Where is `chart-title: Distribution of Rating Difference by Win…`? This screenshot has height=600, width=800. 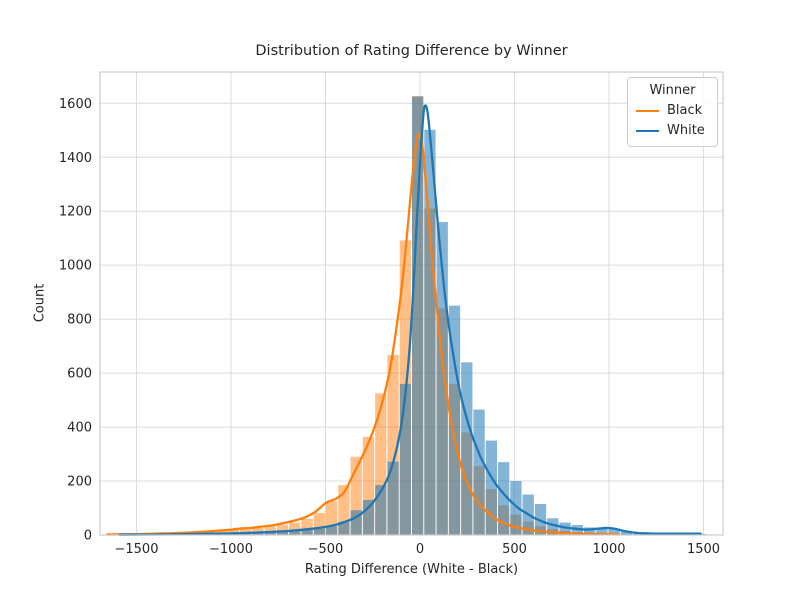 chart-title: Distribution of Rating Difference by Win… is located at coordinates (411, 51).